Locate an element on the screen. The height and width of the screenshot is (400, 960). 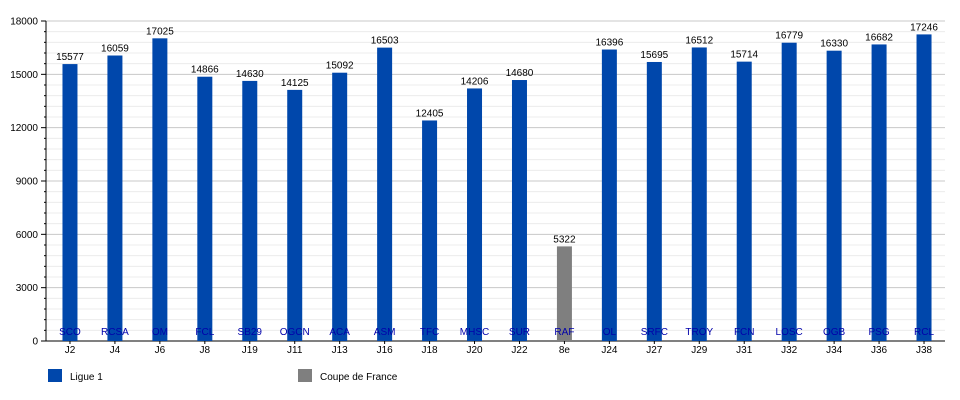
value-label: 5322 is located at coordinates (564, 239).